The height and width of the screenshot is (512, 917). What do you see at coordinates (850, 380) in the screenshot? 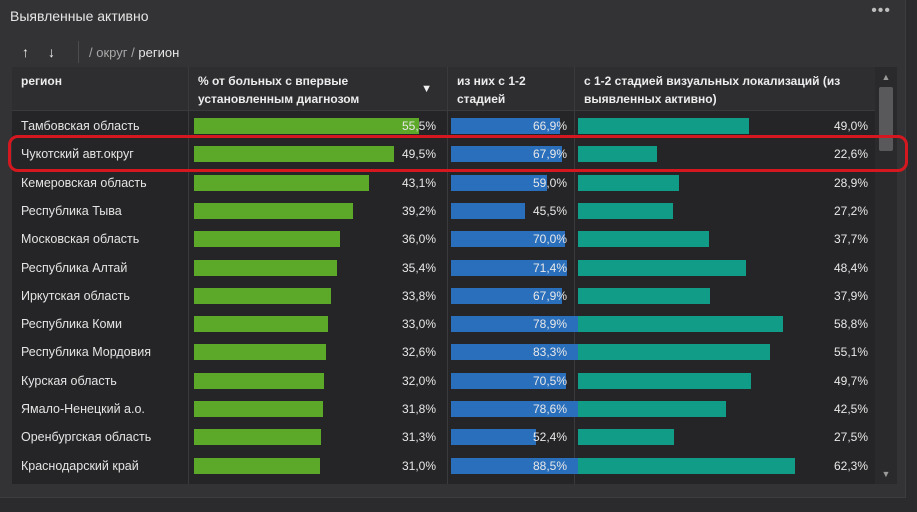
I see `value-visual: 49,7%` at bounding box center [850, 380].